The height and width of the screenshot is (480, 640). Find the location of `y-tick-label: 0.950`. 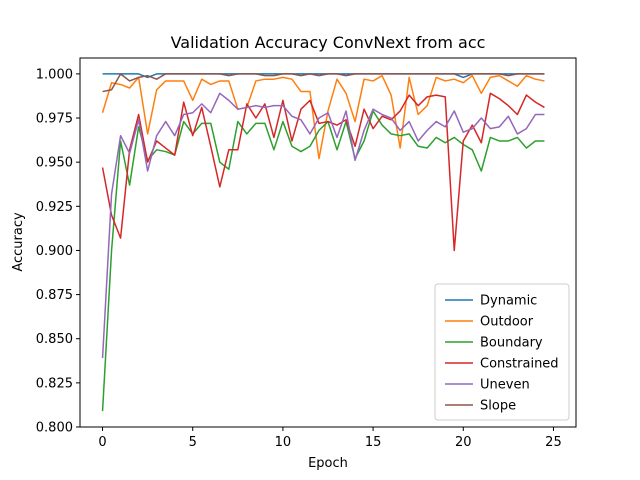

y-tick-label: 0.950 is located at coordinates (54, 163).